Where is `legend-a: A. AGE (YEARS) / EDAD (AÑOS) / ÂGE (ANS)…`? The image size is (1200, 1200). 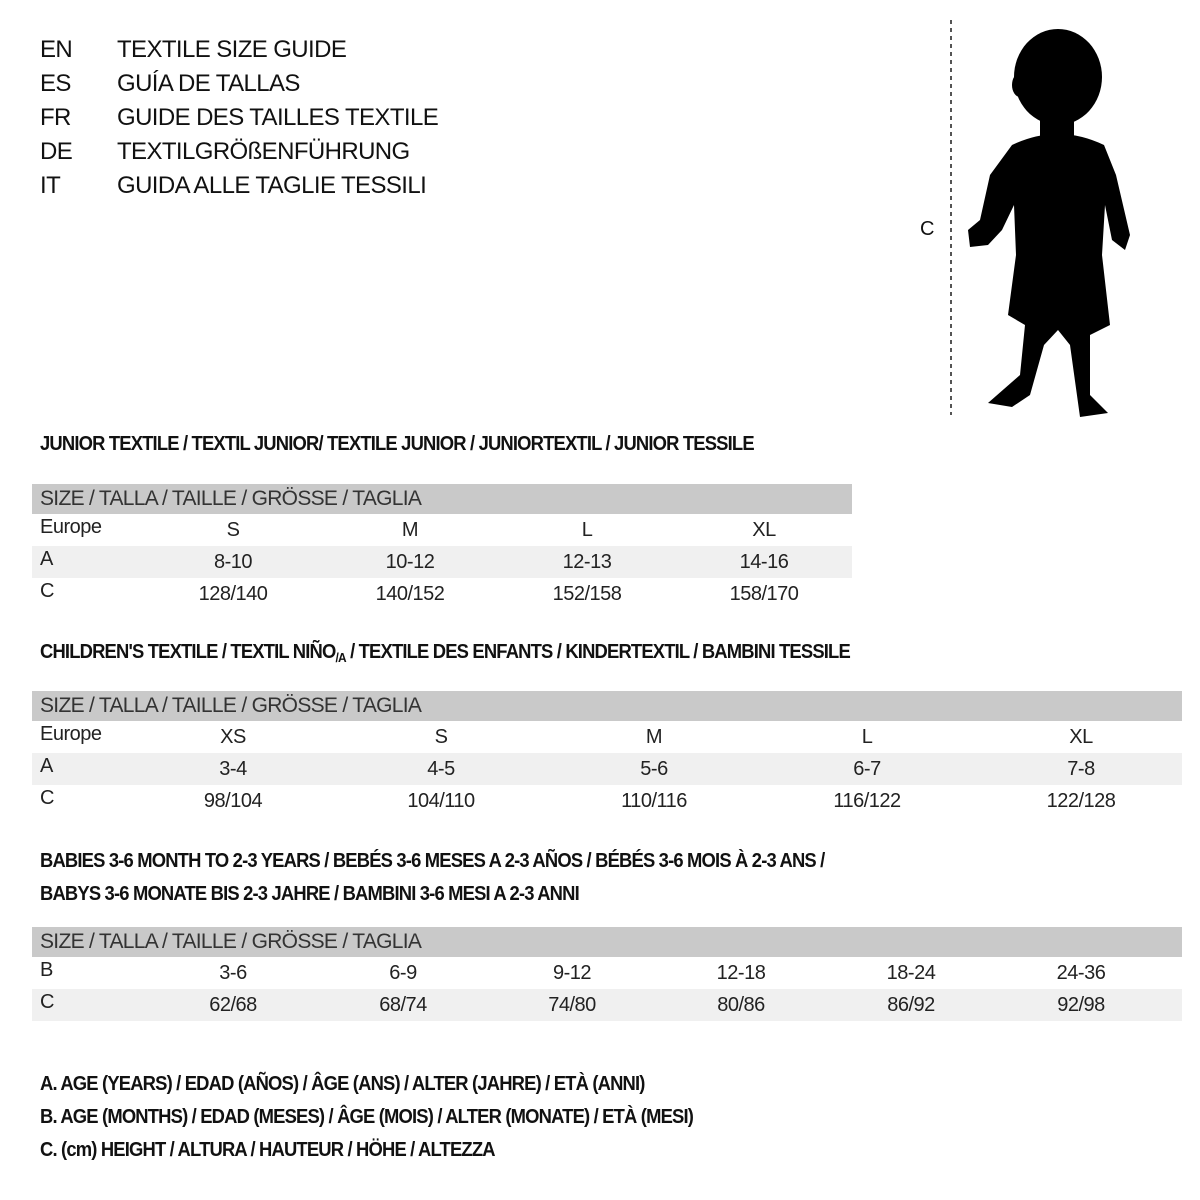 legend-a: A. AGE (YEARS) / EDAD (AÑOS) / ÂGE (ANS)… is located at coordinates (342, 1084).